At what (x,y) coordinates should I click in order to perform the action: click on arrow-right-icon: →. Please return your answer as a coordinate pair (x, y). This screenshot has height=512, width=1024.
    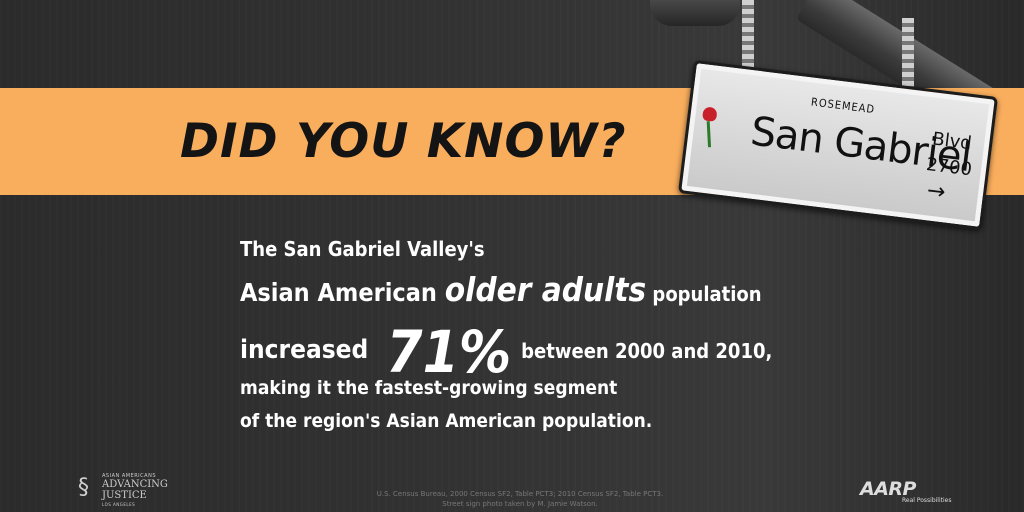
    Looking at the image, I should click on (936, 192).